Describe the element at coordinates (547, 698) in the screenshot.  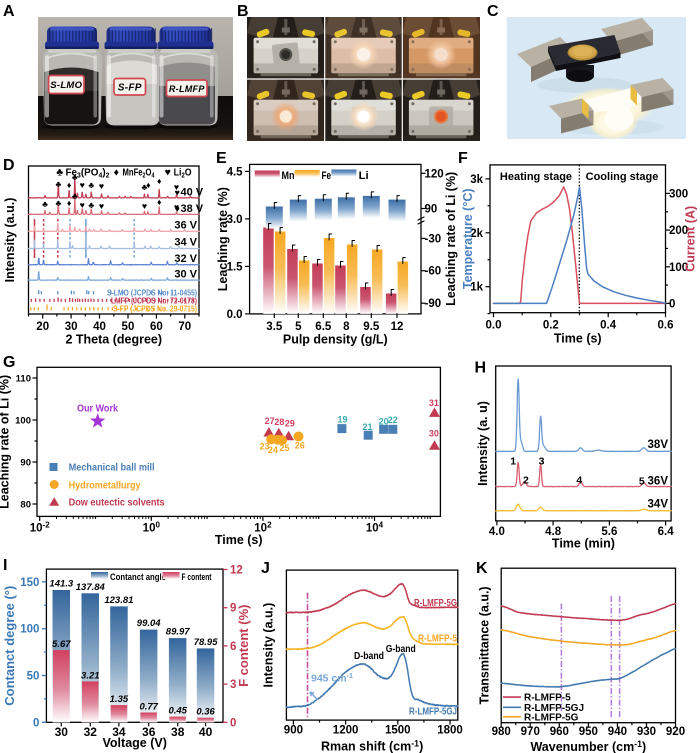
I see `svg-text: R-LMFP-5` at that location.